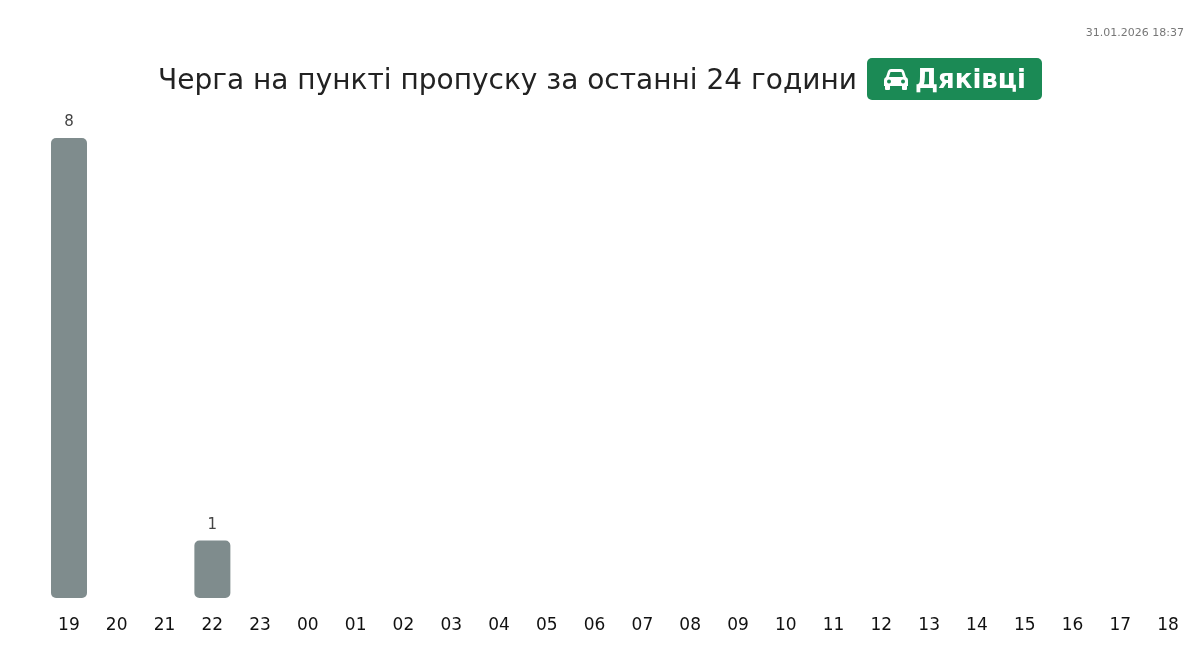 Image resolution: width=1200 pixels, height=651 pixels. What do you see at coordinates (164, 624) in the screenshot?
I see `x-tick-label: 21` at bounding box center [164, 624].